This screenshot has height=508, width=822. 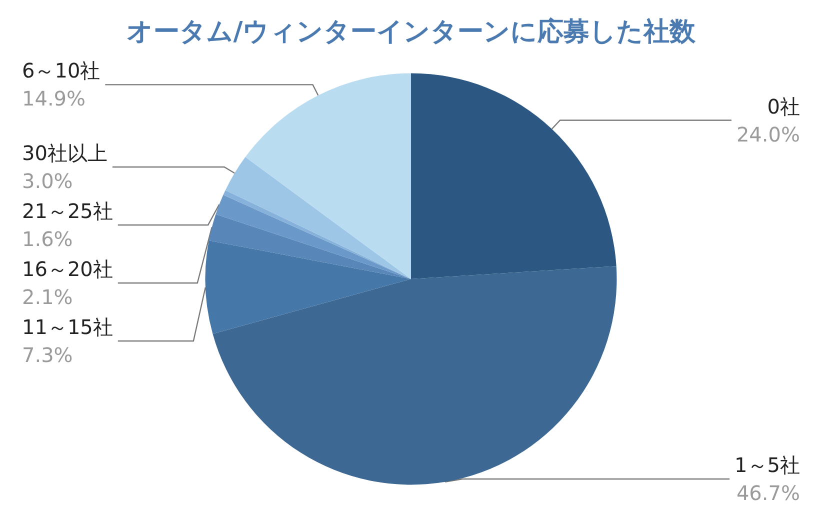 I want to click on data-label: 3.0%, so click(x=47, y=180).